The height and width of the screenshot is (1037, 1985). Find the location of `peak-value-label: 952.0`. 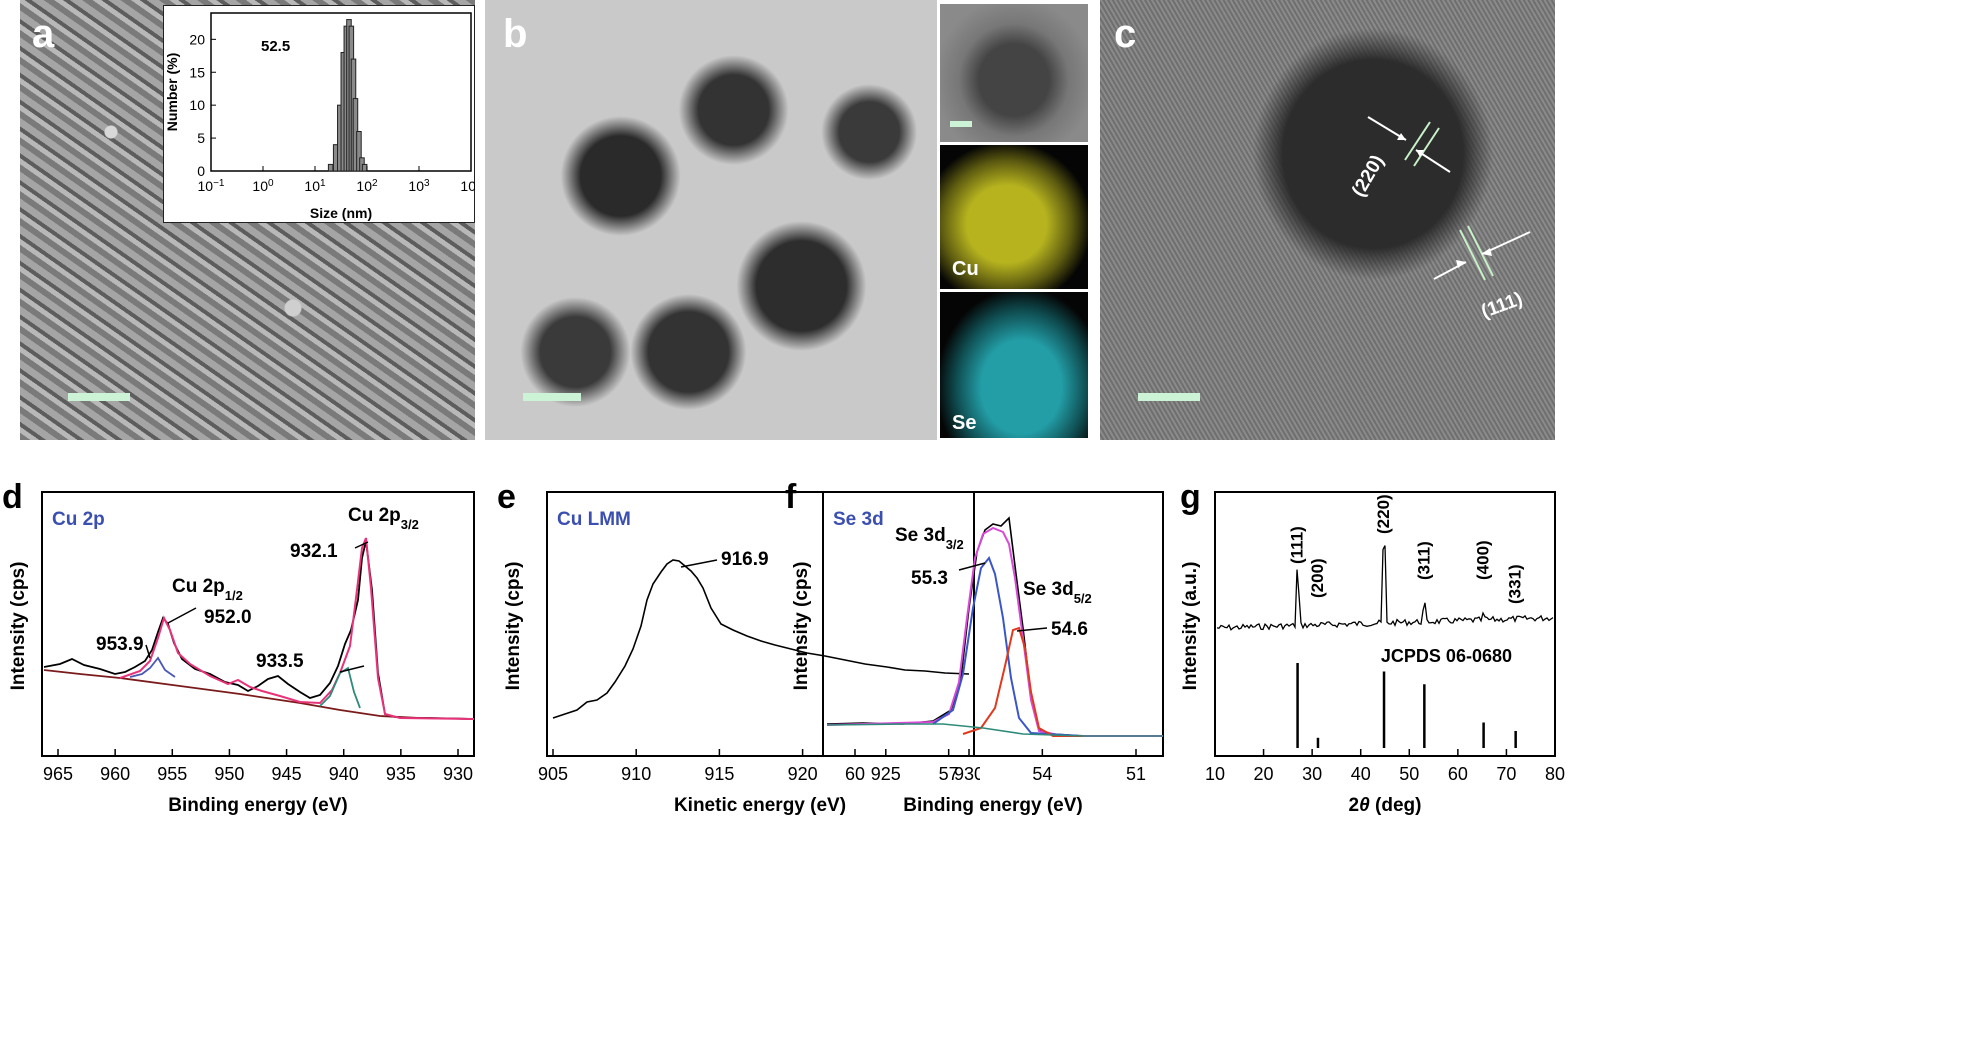

peak-value-label: 952.0 is located at coordinates (228, 617).